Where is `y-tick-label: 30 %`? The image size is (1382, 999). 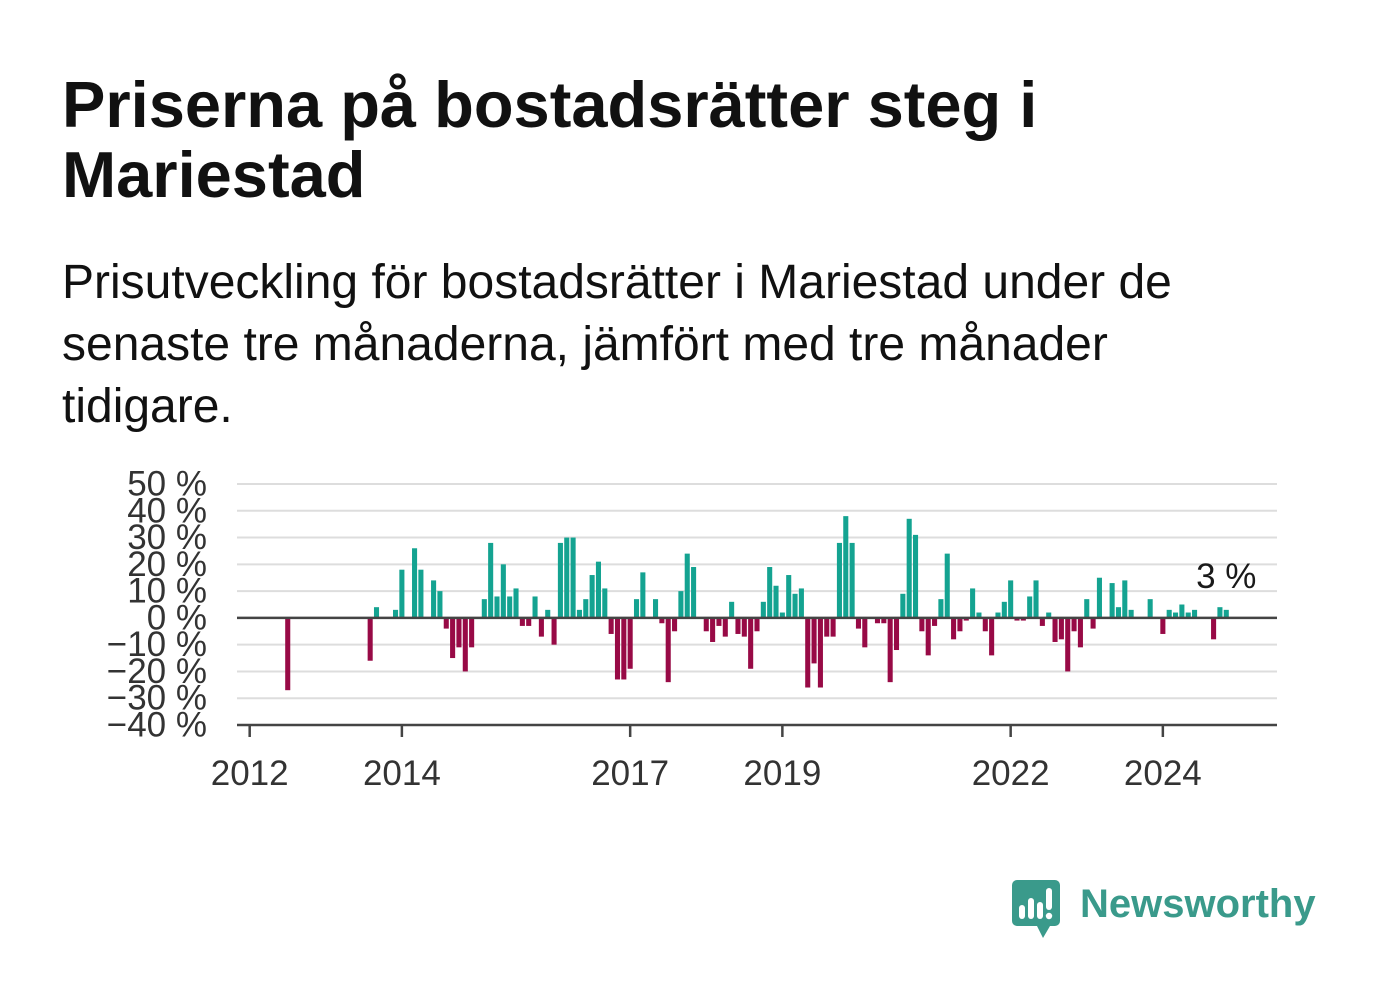 y-tick-label: 30 % is located at coordinates (167, 537).